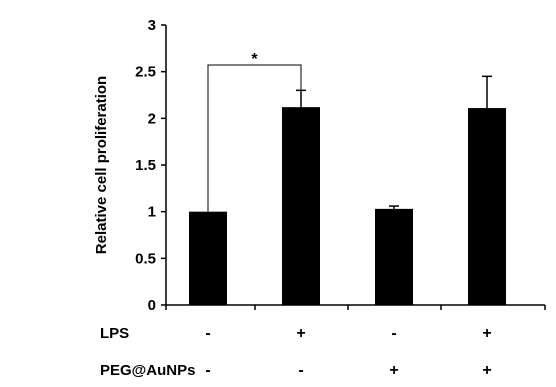  What do you see at coordinates (114, 333) in the screenshot?
I see `condition-label: LPS` at bounding box center [114, 333].